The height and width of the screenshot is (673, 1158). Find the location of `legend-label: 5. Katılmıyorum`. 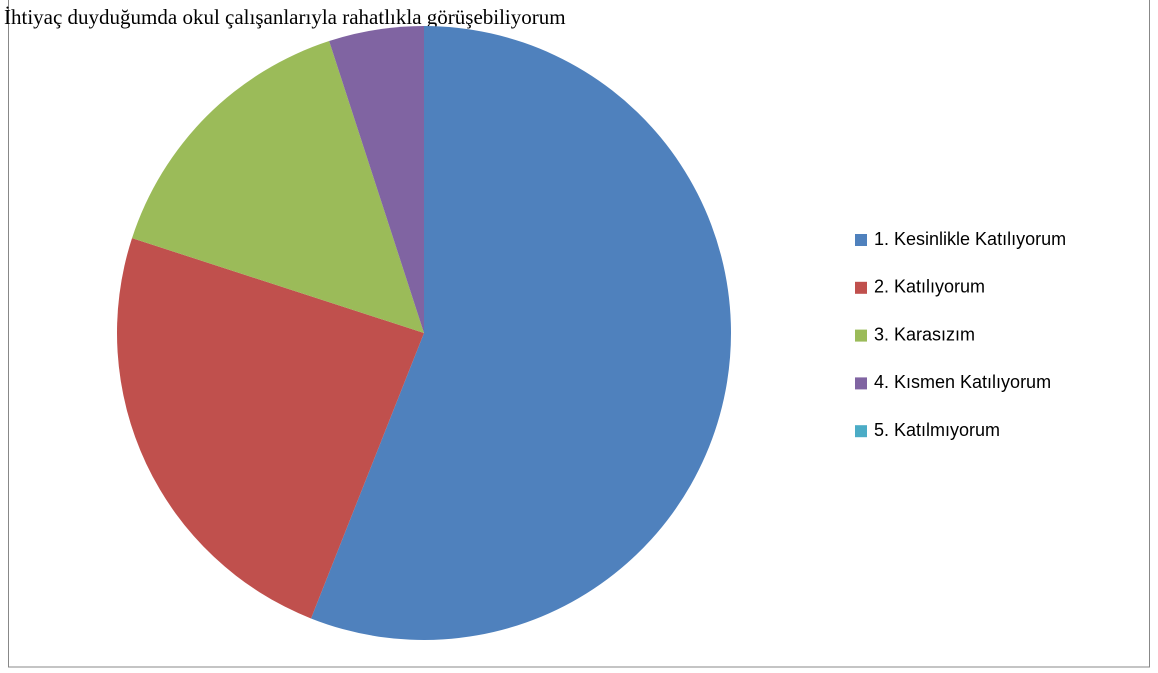

legend-label: 5. Katılmıyorum is located at coordinates (937, 430).